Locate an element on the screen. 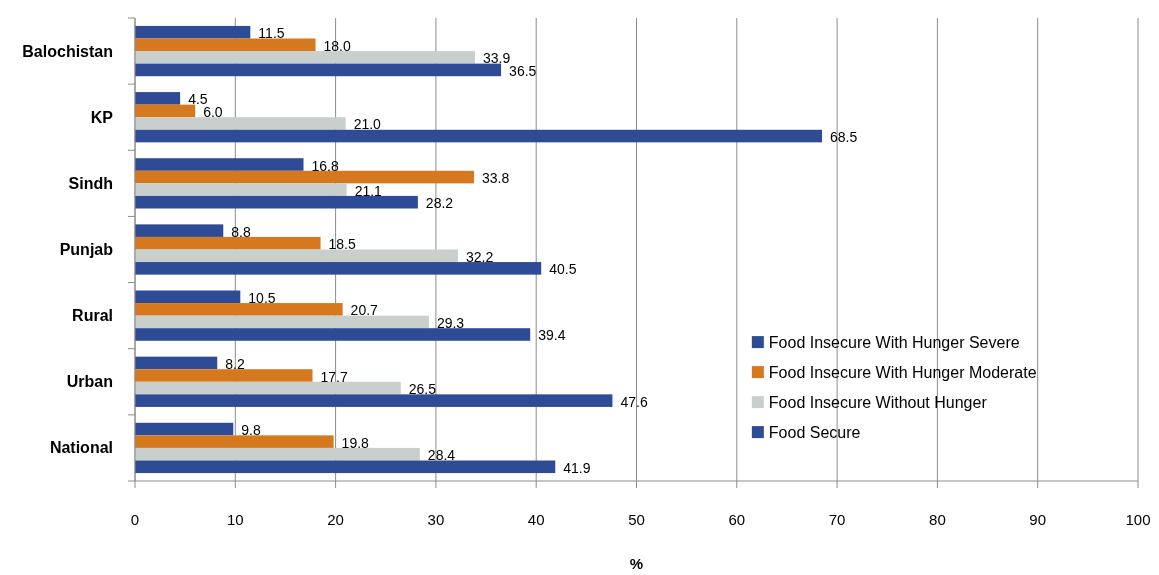 This screenshot has height=575, width=1159. data-label: 36.5 is located at coordinates (523, 70).